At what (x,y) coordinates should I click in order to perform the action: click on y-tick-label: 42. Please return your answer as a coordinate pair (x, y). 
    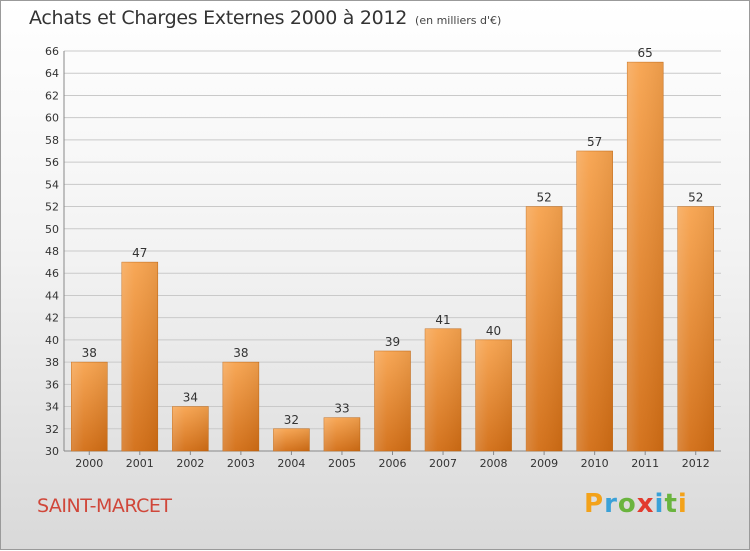
    Looking at the image, I should click on (52, 318).